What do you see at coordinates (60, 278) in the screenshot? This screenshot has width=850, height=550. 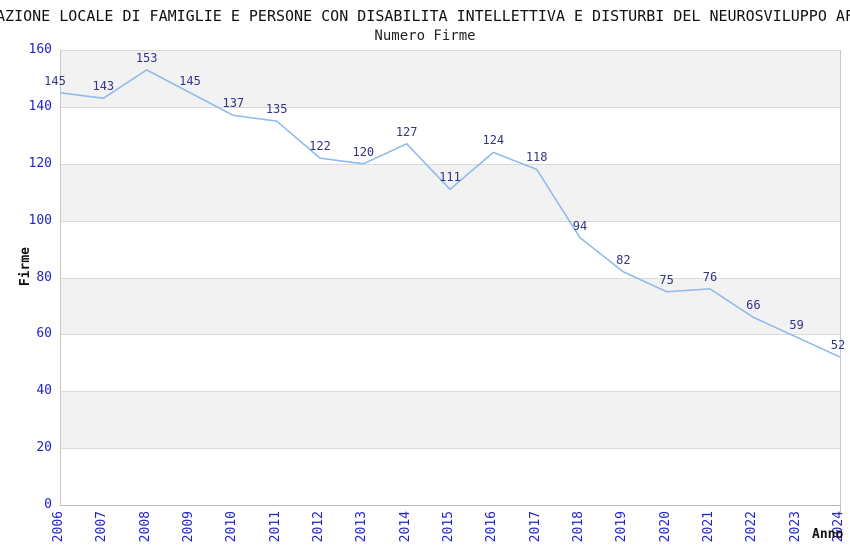 I see `y-axis-line` at bounding box center [60, 278].